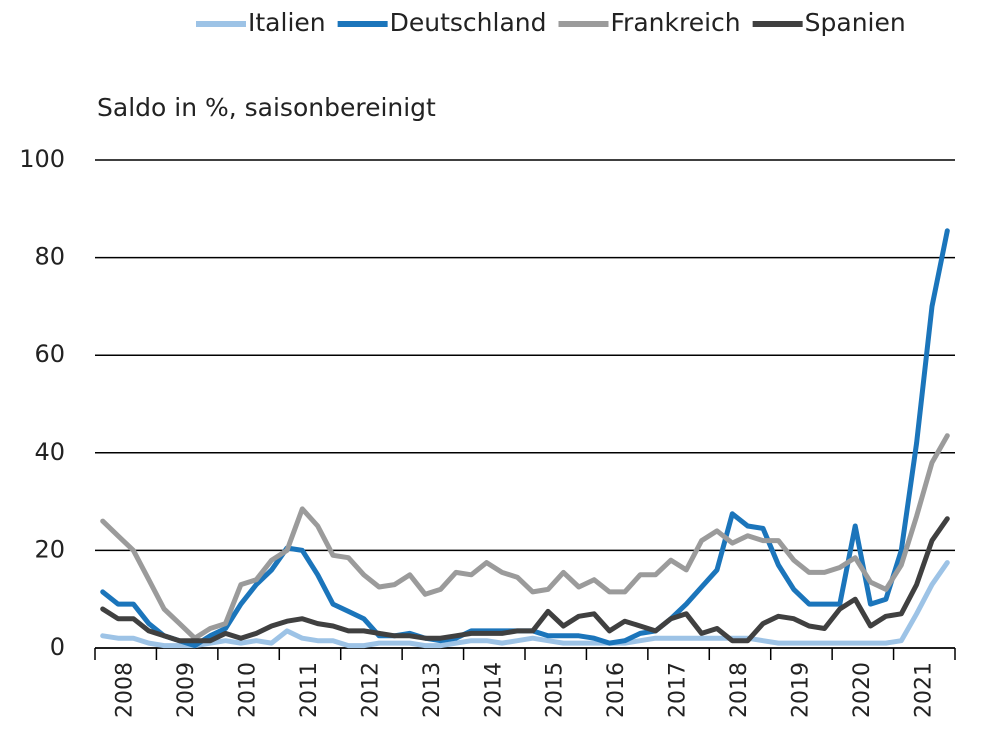  What do you see at coordinates (266, 107) in the screenshot?
I see `y-axis-label: Saldo in %, saisonbereinigt` at bounding box center [266, 107].